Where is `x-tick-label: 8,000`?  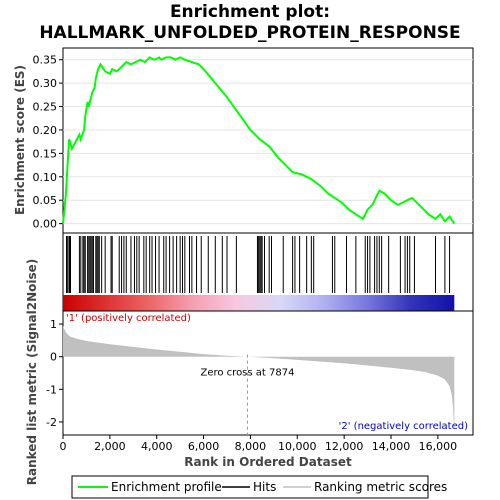
x-tick-label: 8,000 is located at coordinates (251, 446).